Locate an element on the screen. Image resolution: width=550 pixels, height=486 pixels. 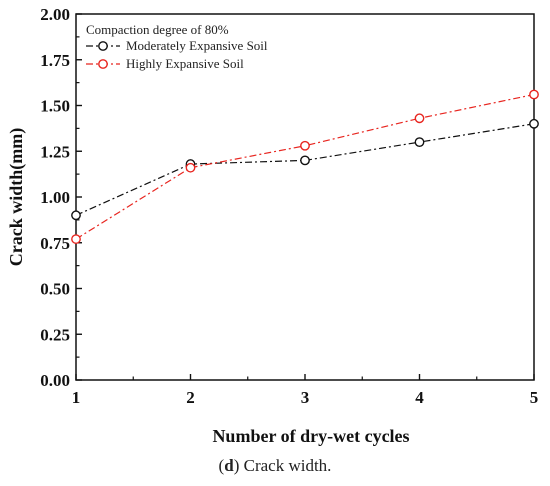
caption-text: Crack width. is located at coordinates (285, 465).